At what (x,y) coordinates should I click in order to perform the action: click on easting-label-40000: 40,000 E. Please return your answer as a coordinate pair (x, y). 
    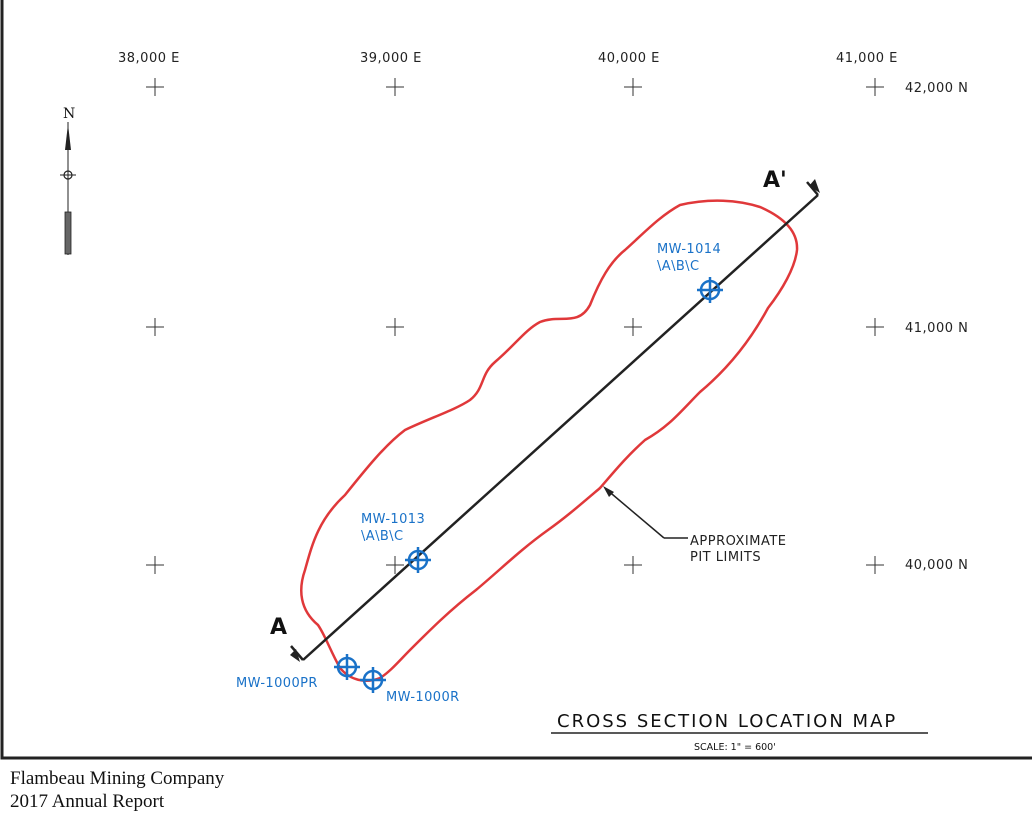
    Looking at the image, I should click on (629, 58).